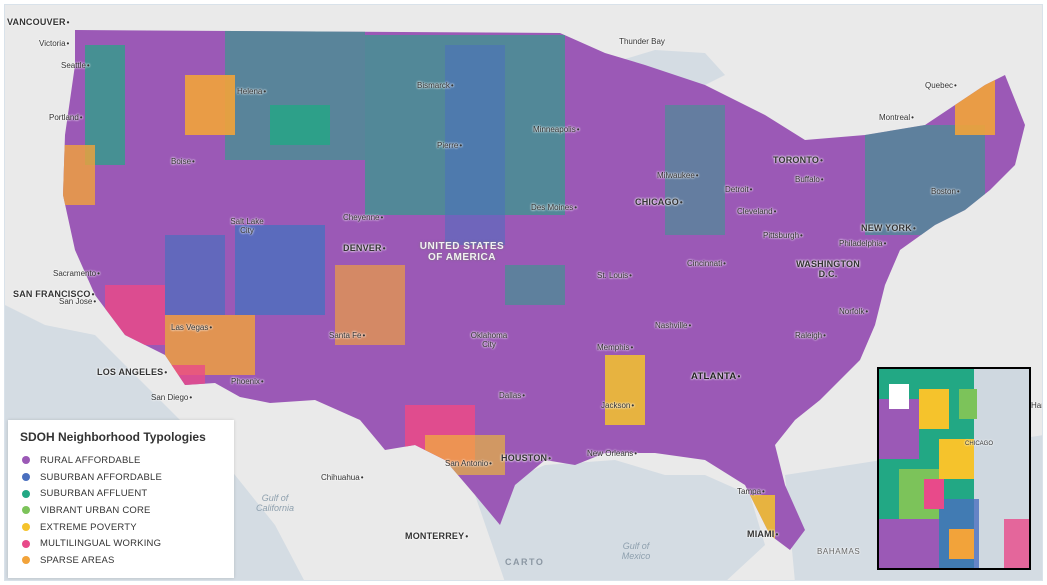 This screenshot has width=1047, height=585. I want to click on city-label: Helena, so click(251, 91).